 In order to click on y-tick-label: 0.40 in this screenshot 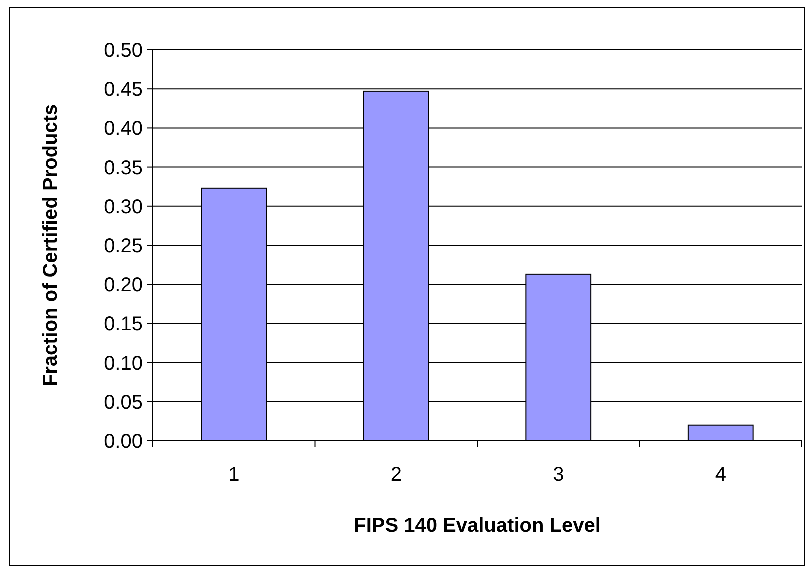, I will do `click(123, 129)`.